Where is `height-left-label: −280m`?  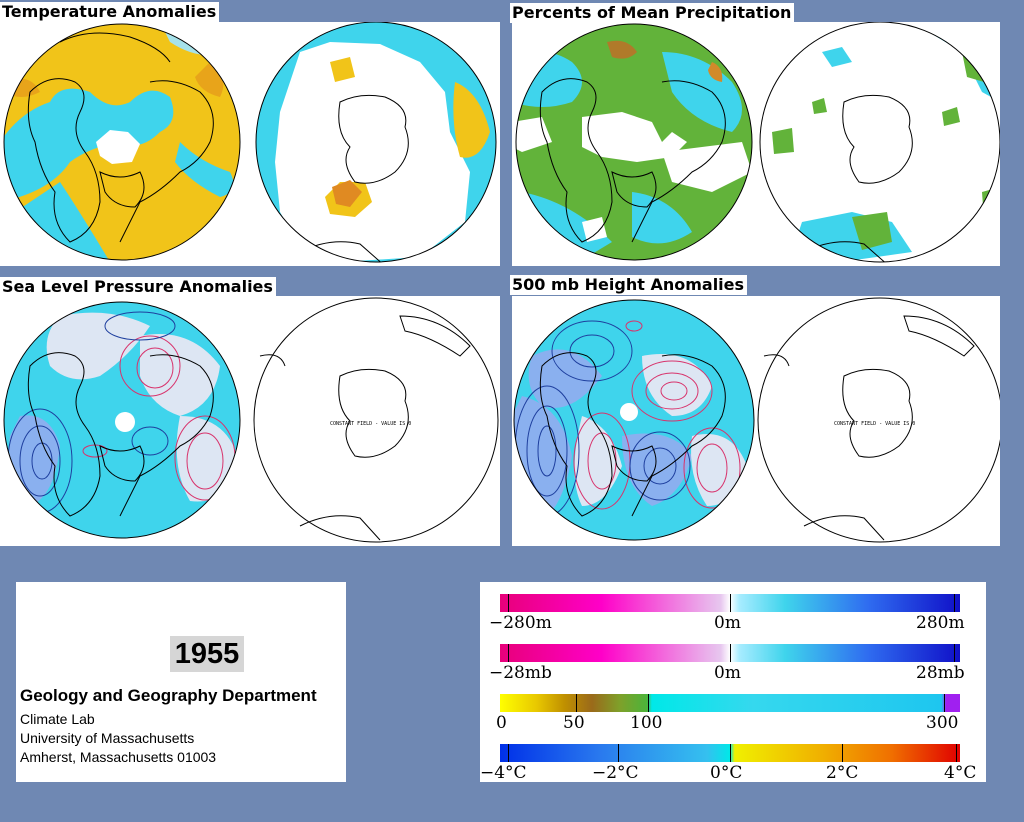
height-left-label: −280m is located at coordinates (520, 623).